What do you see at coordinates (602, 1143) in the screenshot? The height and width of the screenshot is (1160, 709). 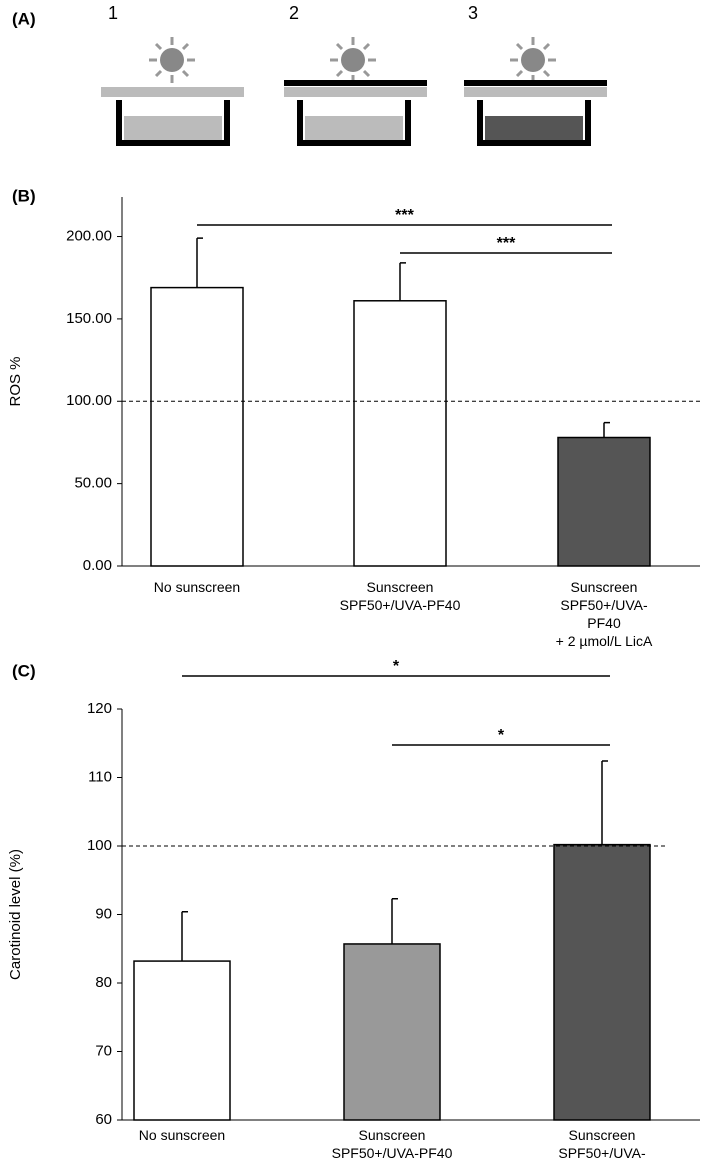 I see `x-tick-label: Sunscreen SPF50+/UVA-PF40 with LicA` at bounding box center [602, 1143].